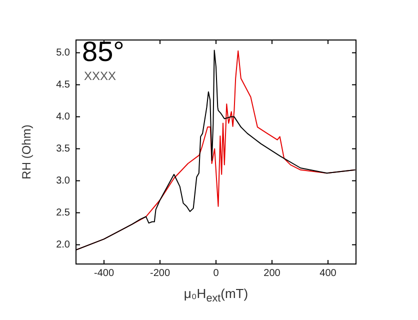  What do you see at coordinates (63, 181) in the screenshot?
I see `y-tick-label: 3.0` at bounding box center [63, 181].